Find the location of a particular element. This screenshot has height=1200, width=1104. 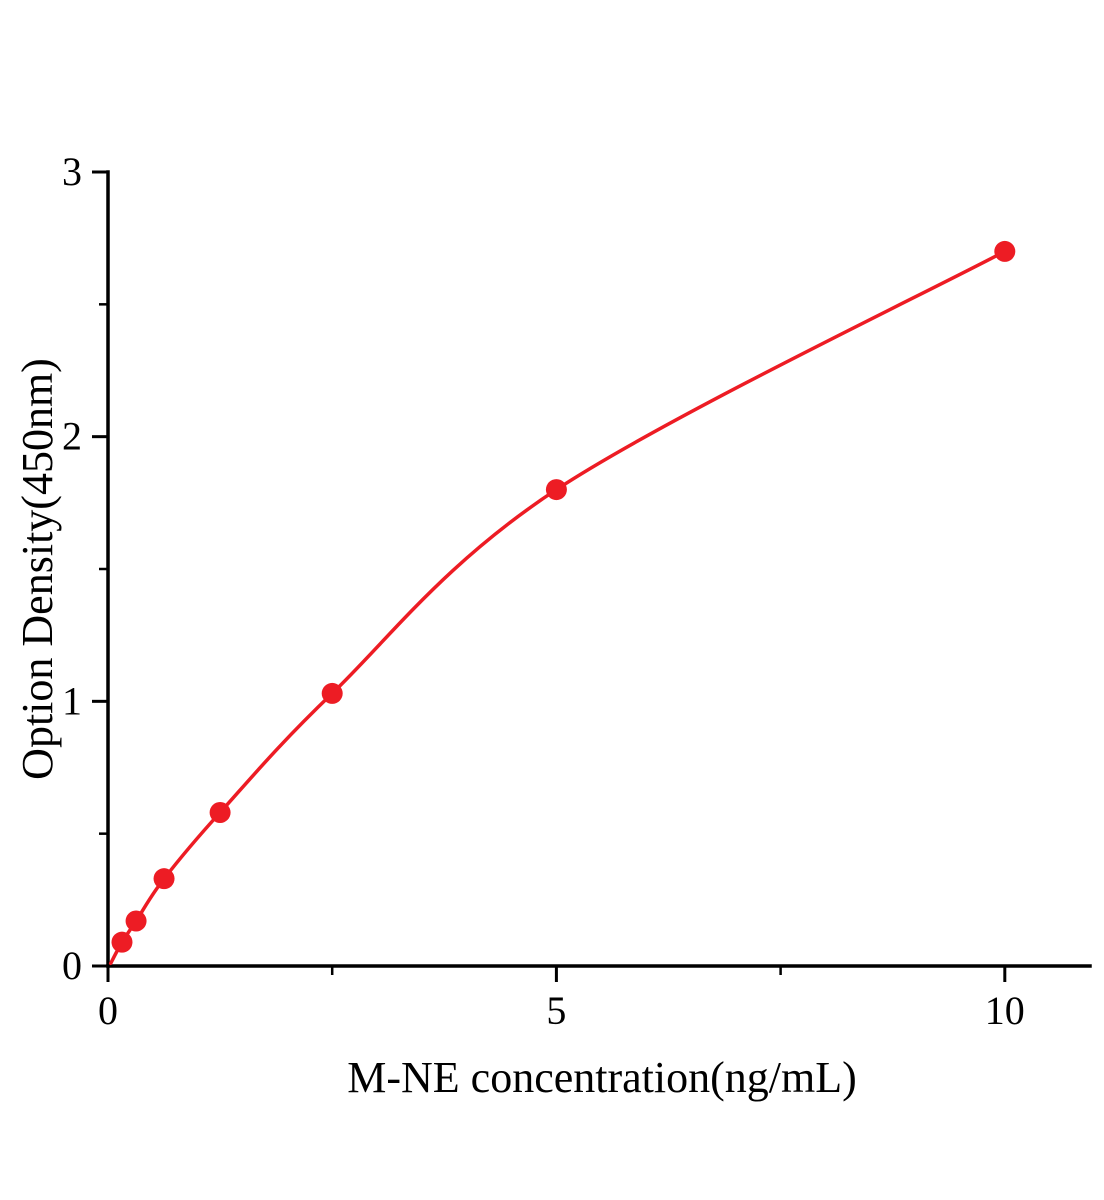

y-tick-label: 0 is located at coordinates (72, 965).